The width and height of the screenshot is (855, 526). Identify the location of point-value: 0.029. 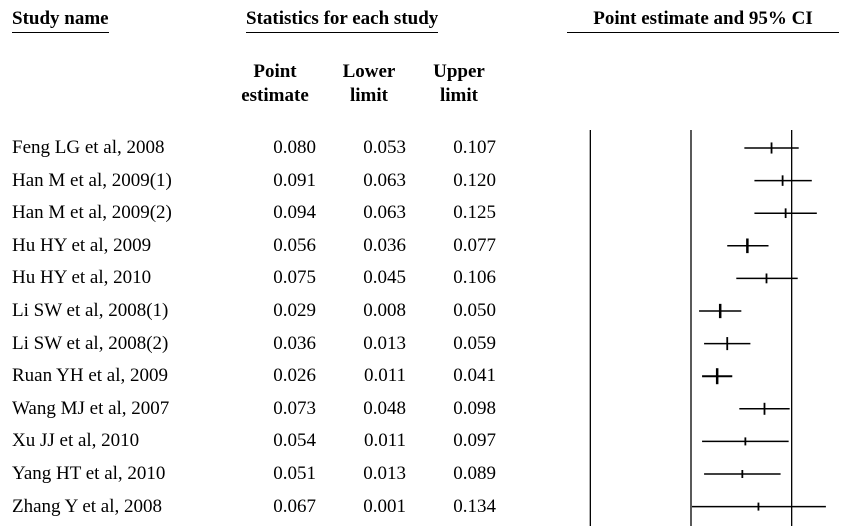
(294, 310).